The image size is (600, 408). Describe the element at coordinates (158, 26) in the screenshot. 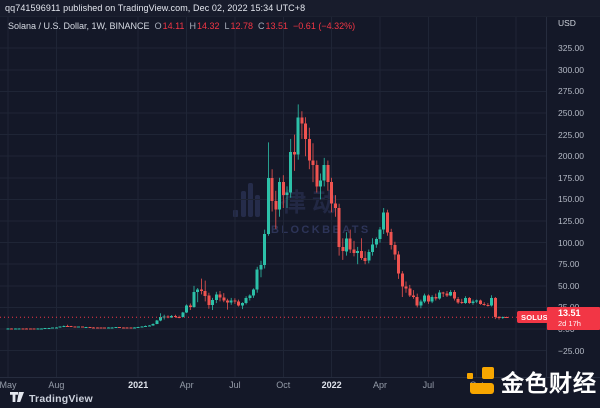

I see `open-key: O` at that location.